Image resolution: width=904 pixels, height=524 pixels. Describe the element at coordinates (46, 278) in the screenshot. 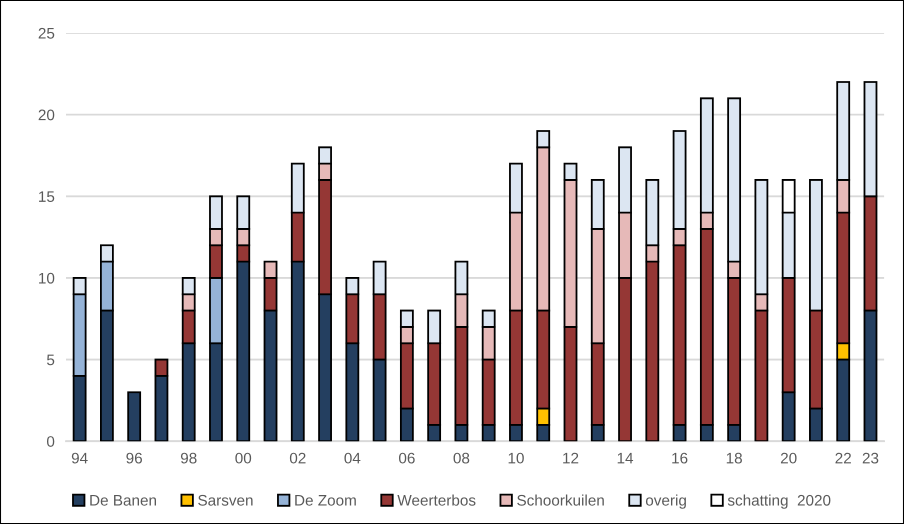

I see `y-tick-label: 10` at that location.